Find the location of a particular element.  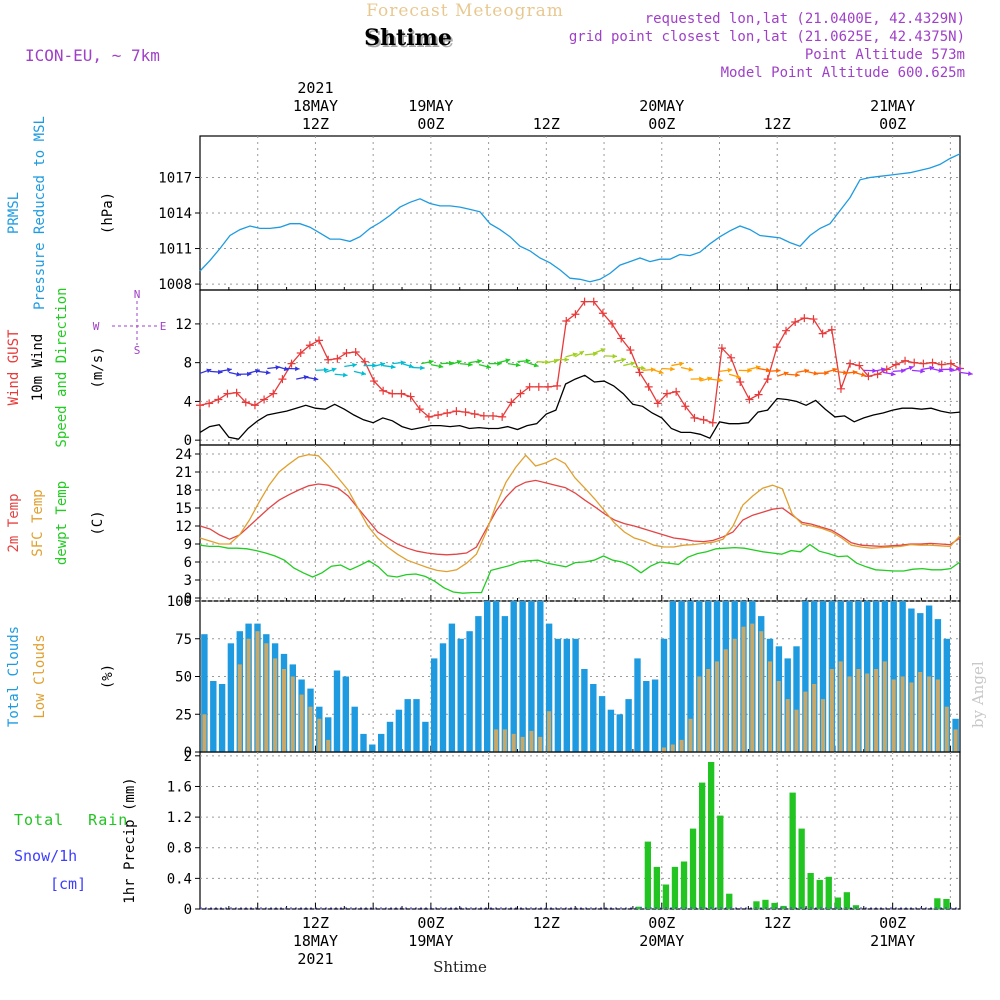

y-tick-label: 1011 is located at coordinates (175, 250).